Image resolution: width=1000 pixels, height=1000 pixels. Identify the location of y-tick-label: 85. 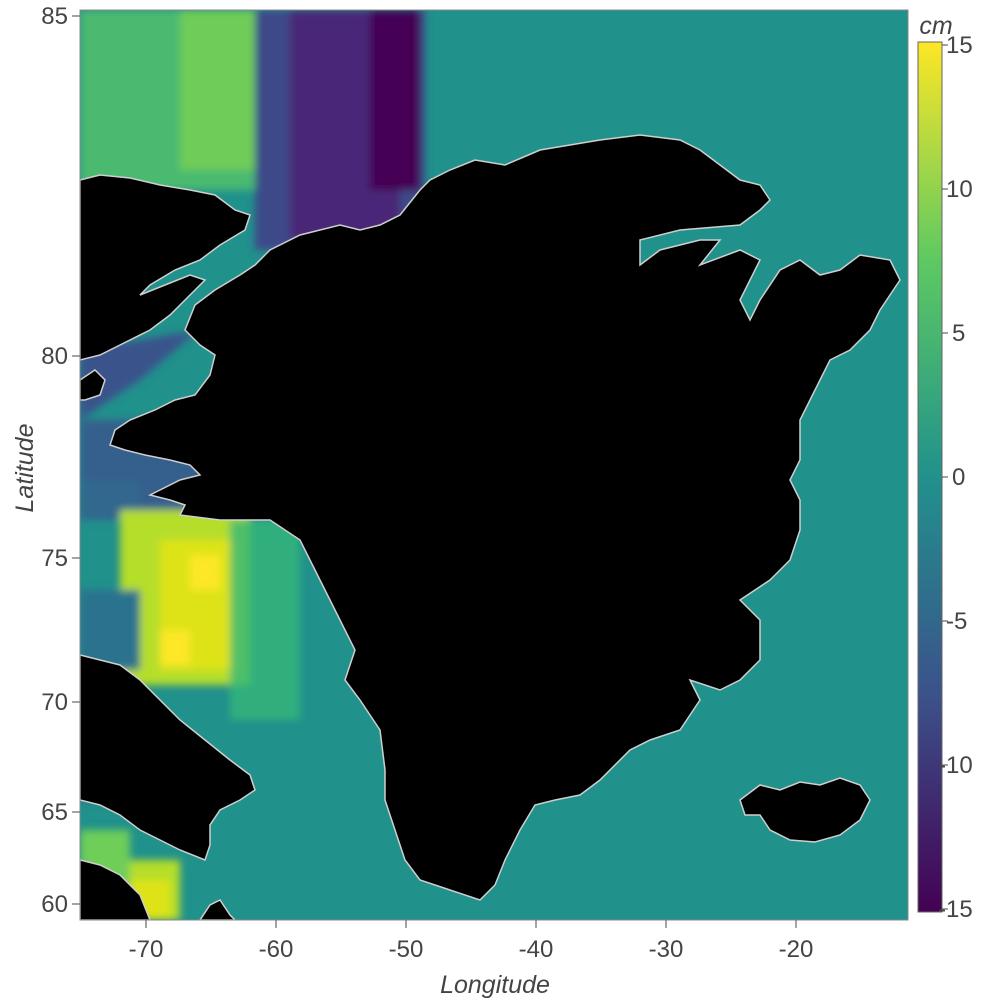
(54, 16).